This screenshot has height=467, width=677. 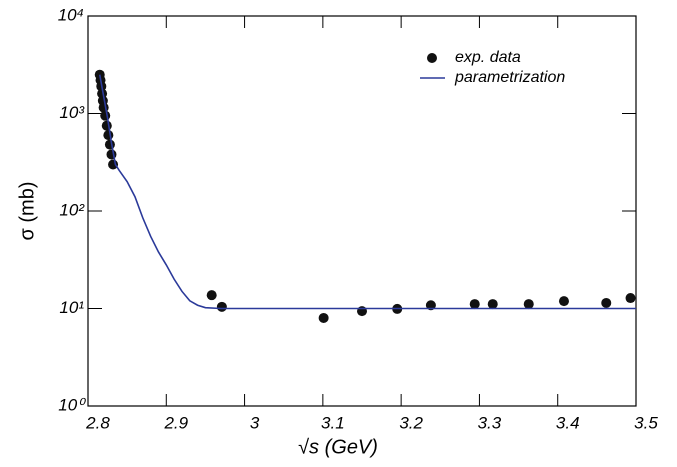 What do you see at coordinates (27, 210) in the screenshot?
I see `y-axis-label: σ (mb)` at bounding box center [27, 210].